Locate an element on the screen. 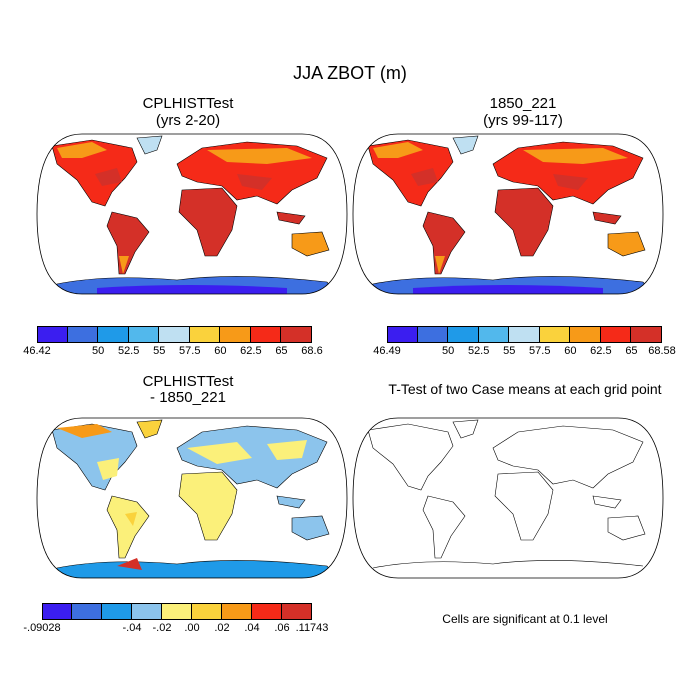 The image size is (700, 700). colorbar-label: .06 is located at coordinates (282, 628).